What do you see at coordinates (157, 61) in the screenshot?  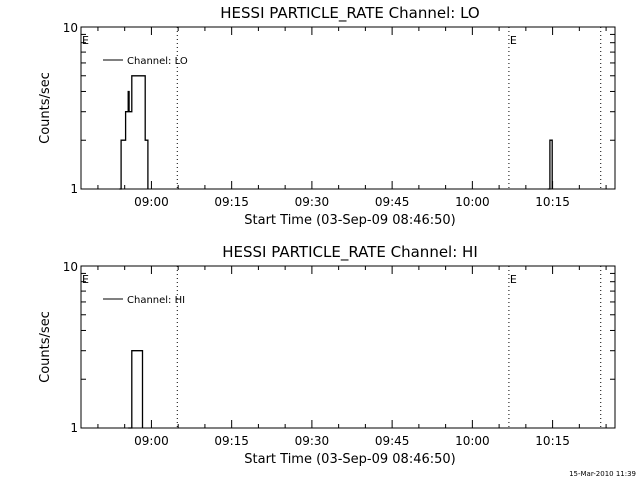 I see `legend-label: Channel: LO` at bounding box center [157, 61].